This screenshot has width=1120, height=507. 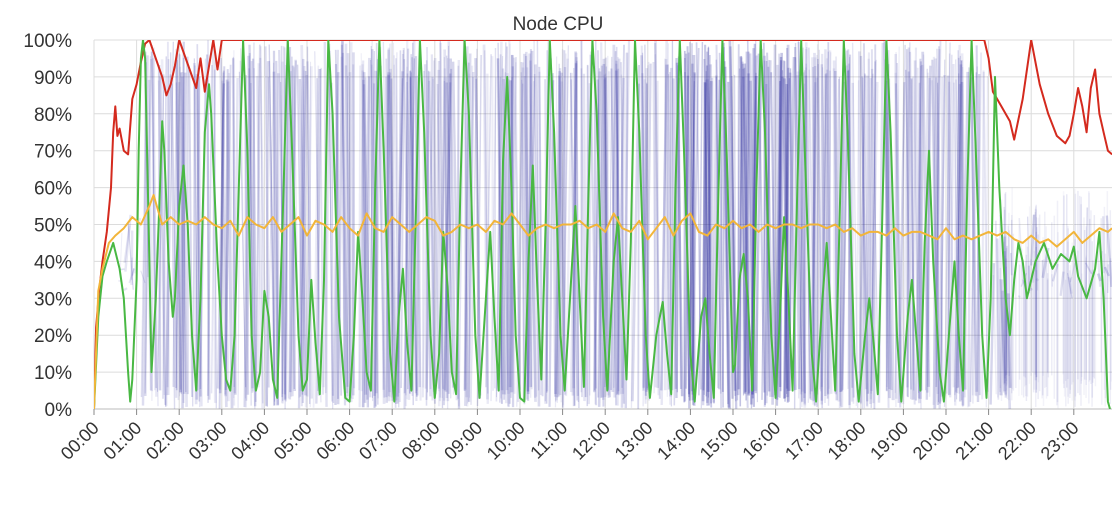 I want to click on y-tick-label: 100%, so click(x=47, y=41).